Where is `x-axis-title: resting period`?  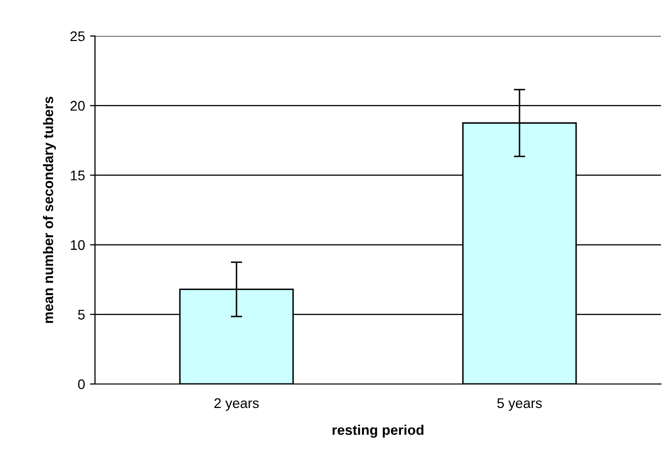
x-axis-title: resting period is located at coordinates (378, 431).